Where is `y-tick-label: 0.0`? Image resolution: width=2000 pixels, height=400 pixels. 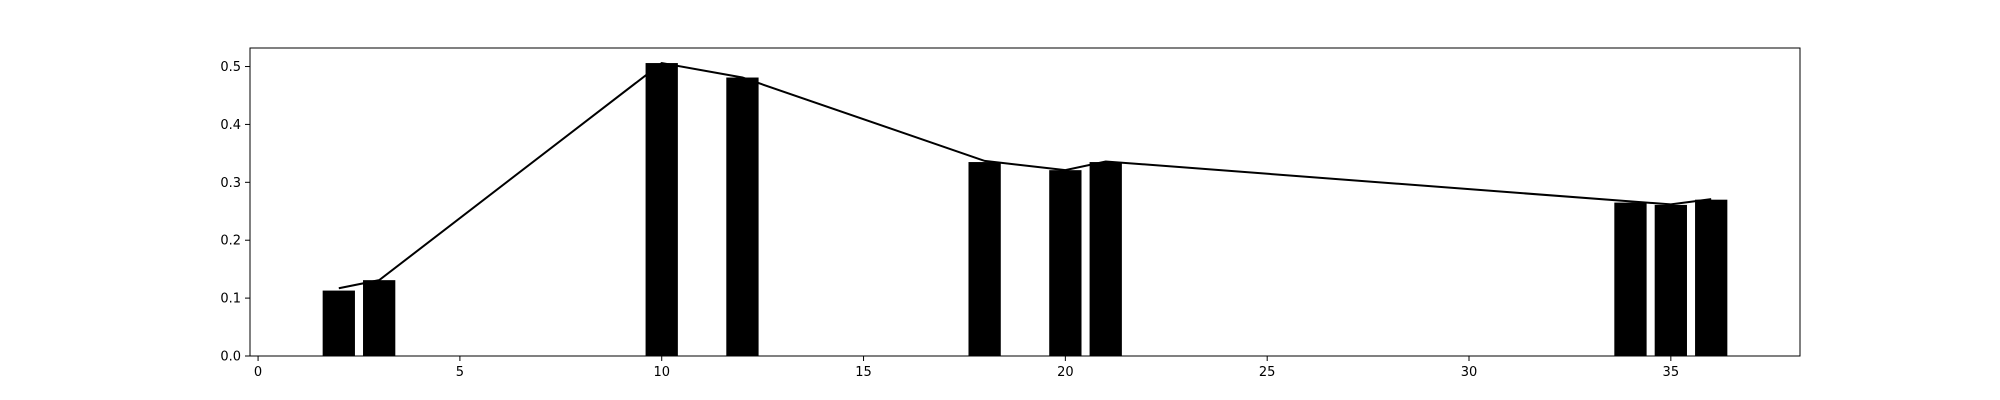 y-tick-label: 0.0 is located at coordinates (230, 357).